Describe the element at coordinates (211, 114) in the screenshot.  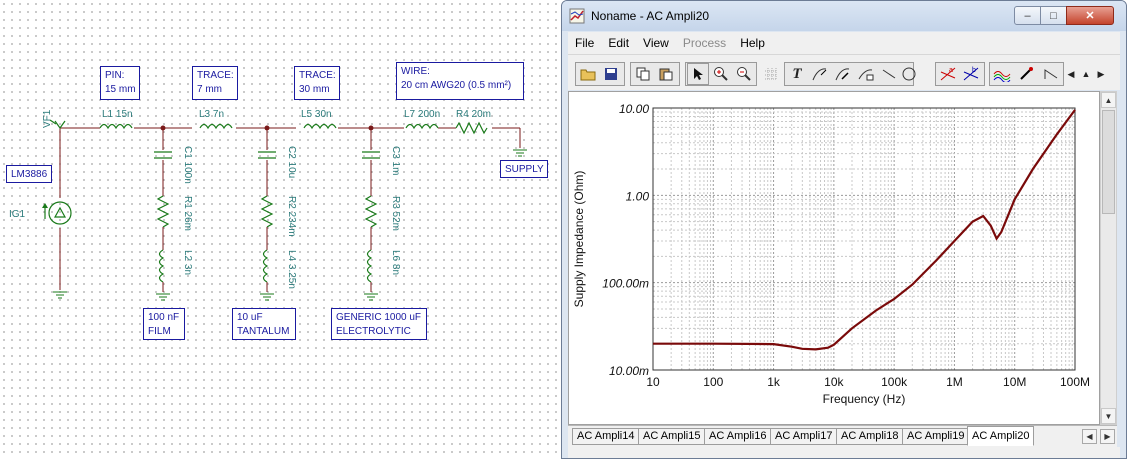
I see `label-l3: L3 7n` at that location.